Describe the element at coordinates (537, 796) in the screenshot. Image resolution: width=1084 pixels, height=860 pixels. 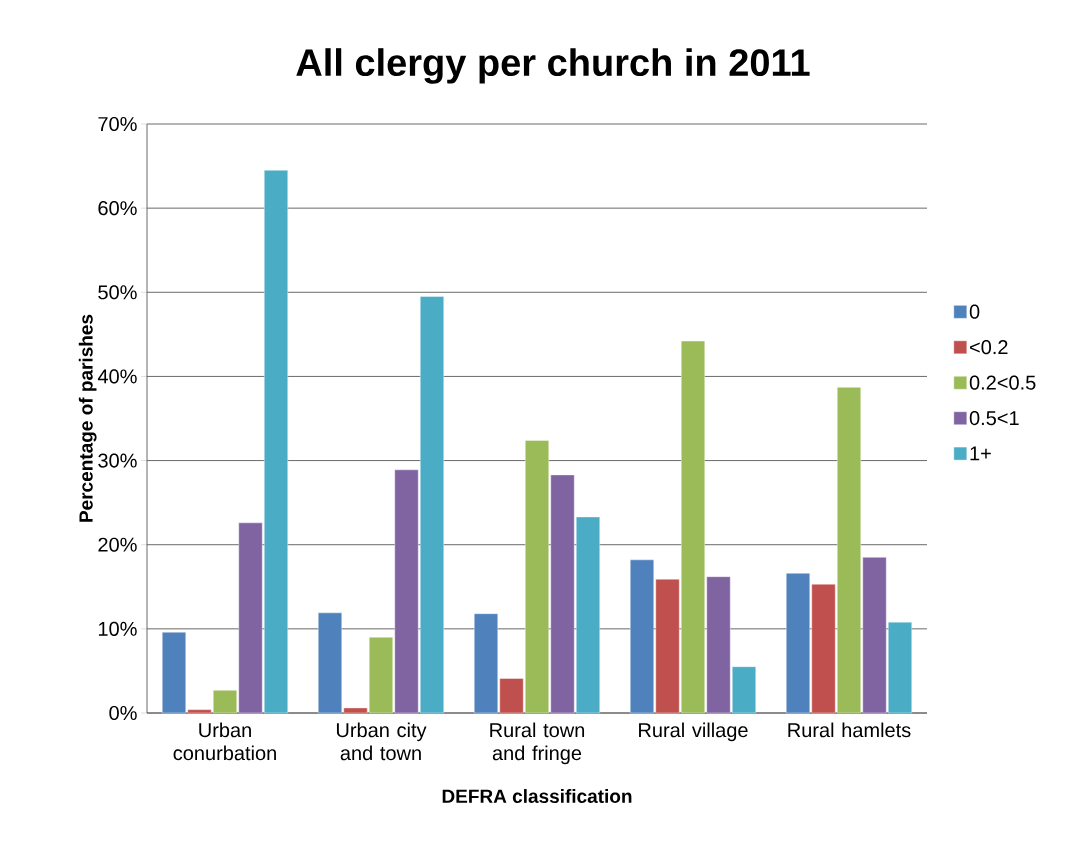
I see `x-axis-title: DEFRA classification` at that location.